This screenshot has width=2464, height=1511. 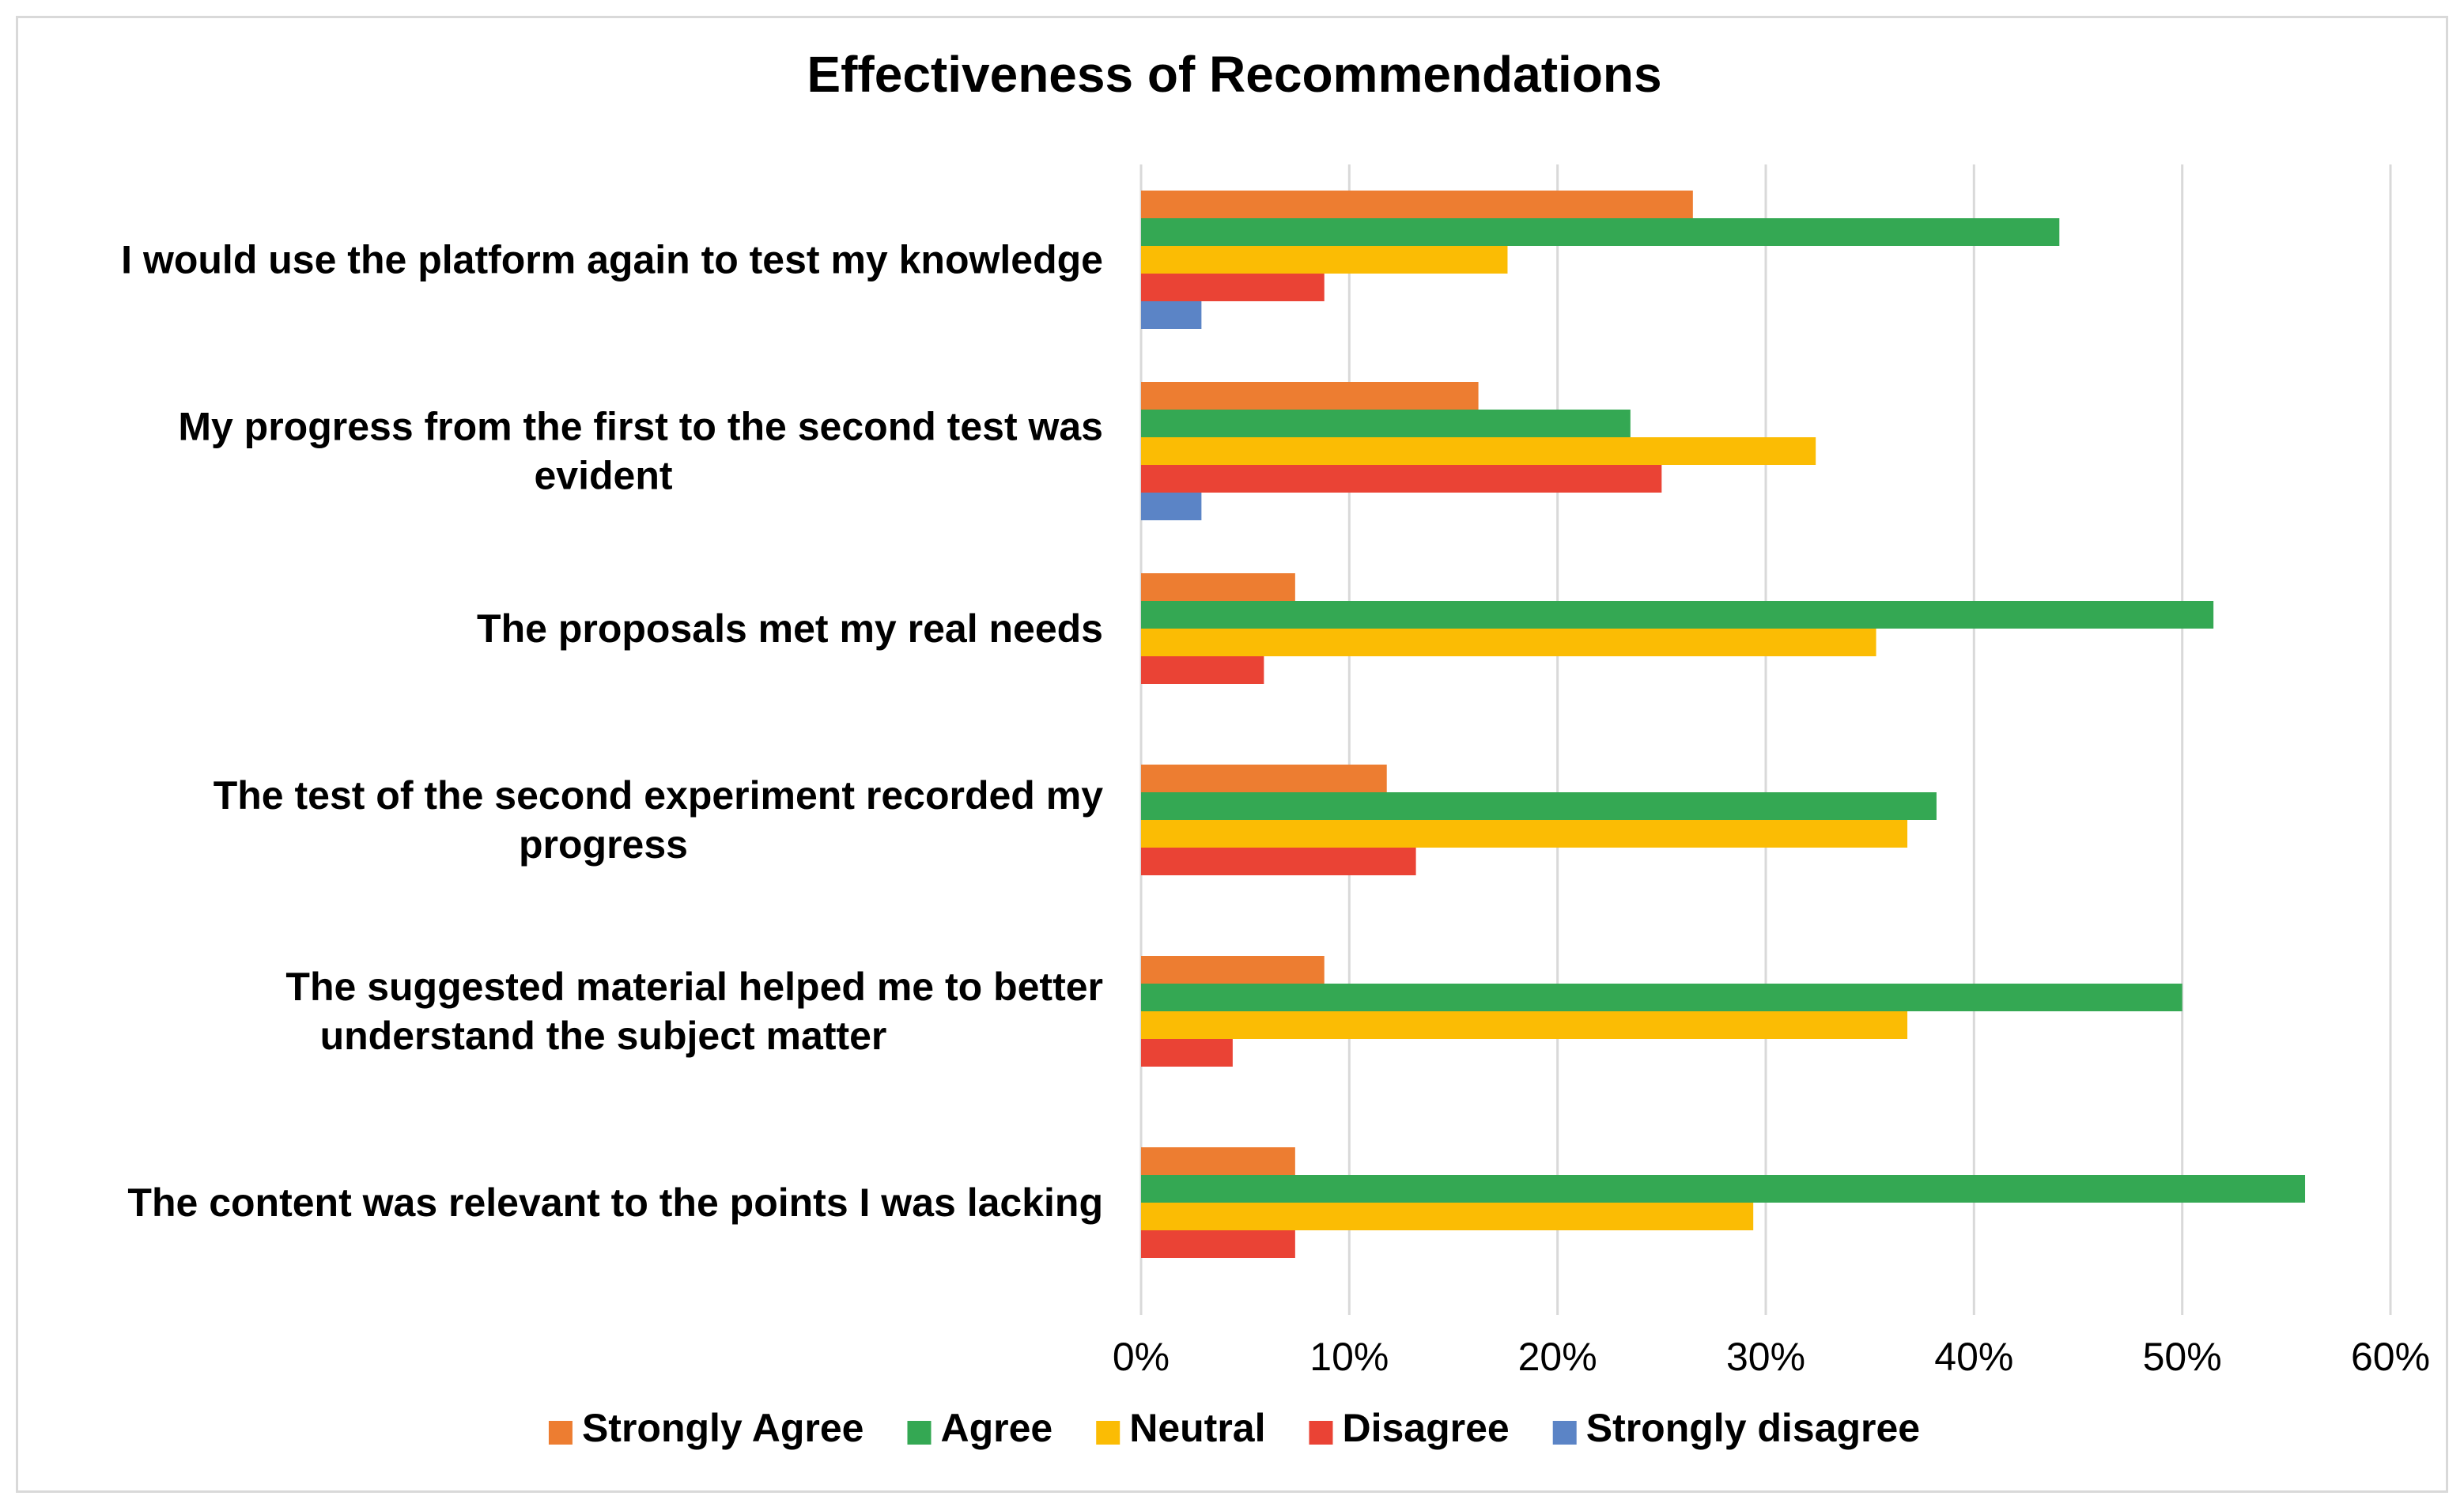 What do you see at coordinates (1197, 1428) in the screenshot?
I see `legend-label: Neutral` at bounding box center [1197, 1428].